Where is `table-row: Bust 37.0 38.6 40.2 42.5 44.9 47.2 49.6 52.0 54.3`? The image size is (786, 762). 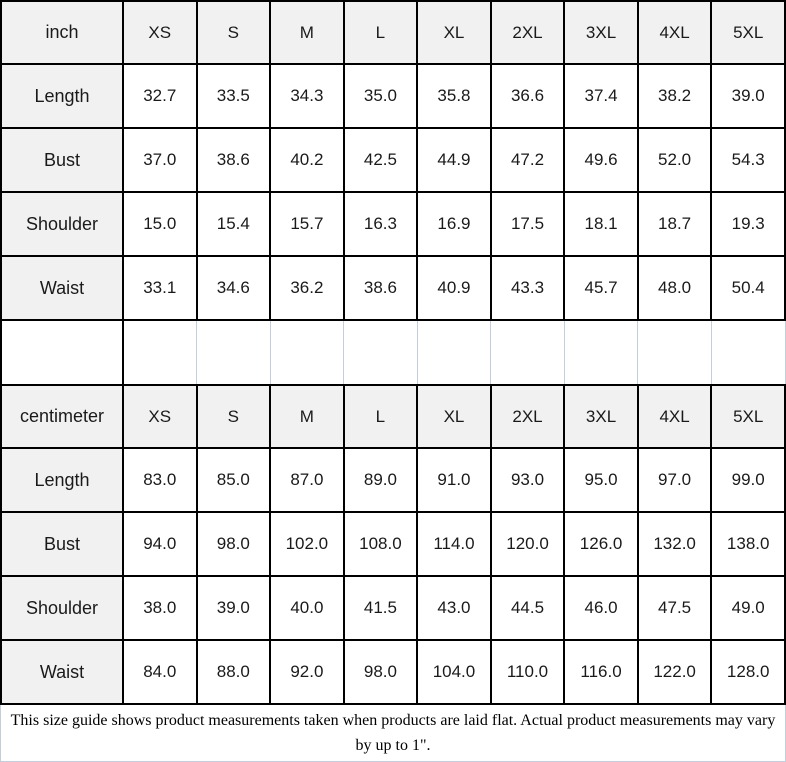 table-row: Bust 37.0 38.6 40.2 42.5 44.9 47.2 49.6 52.0 54.3 is located at coordinates (393, 160).